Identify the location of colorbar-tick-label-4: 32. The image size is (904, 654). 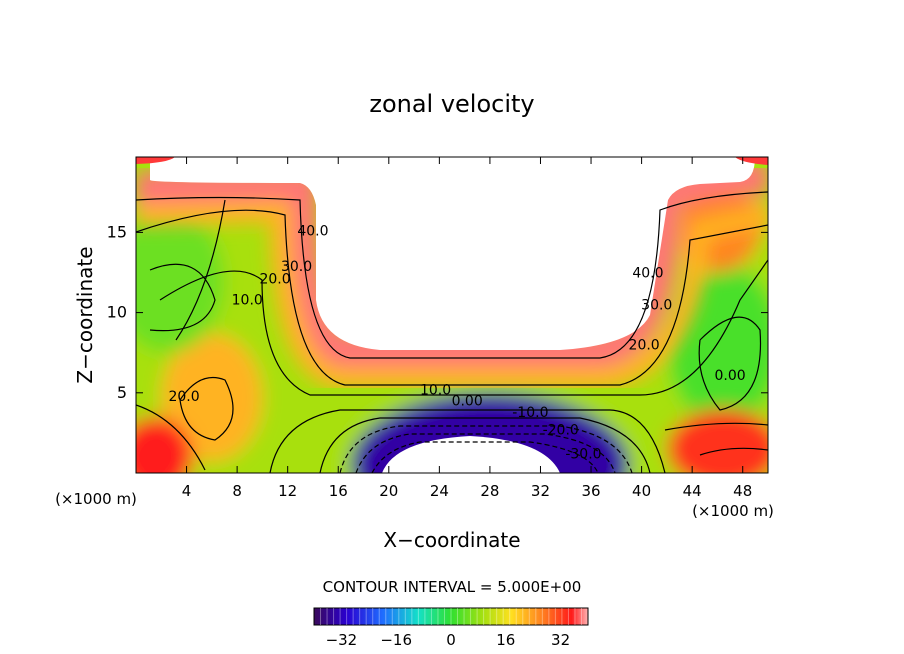
(560, 640).